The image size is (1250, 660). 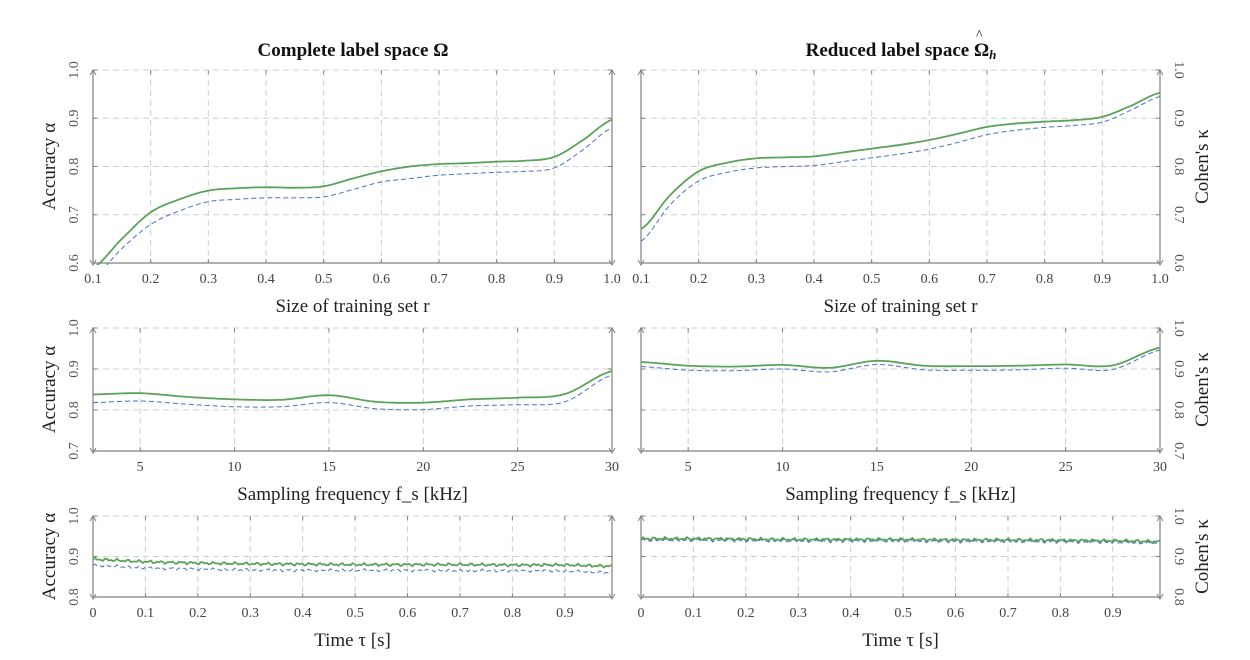 I want to click on left-title-symbol: Ω, so click(x=441, y=50).